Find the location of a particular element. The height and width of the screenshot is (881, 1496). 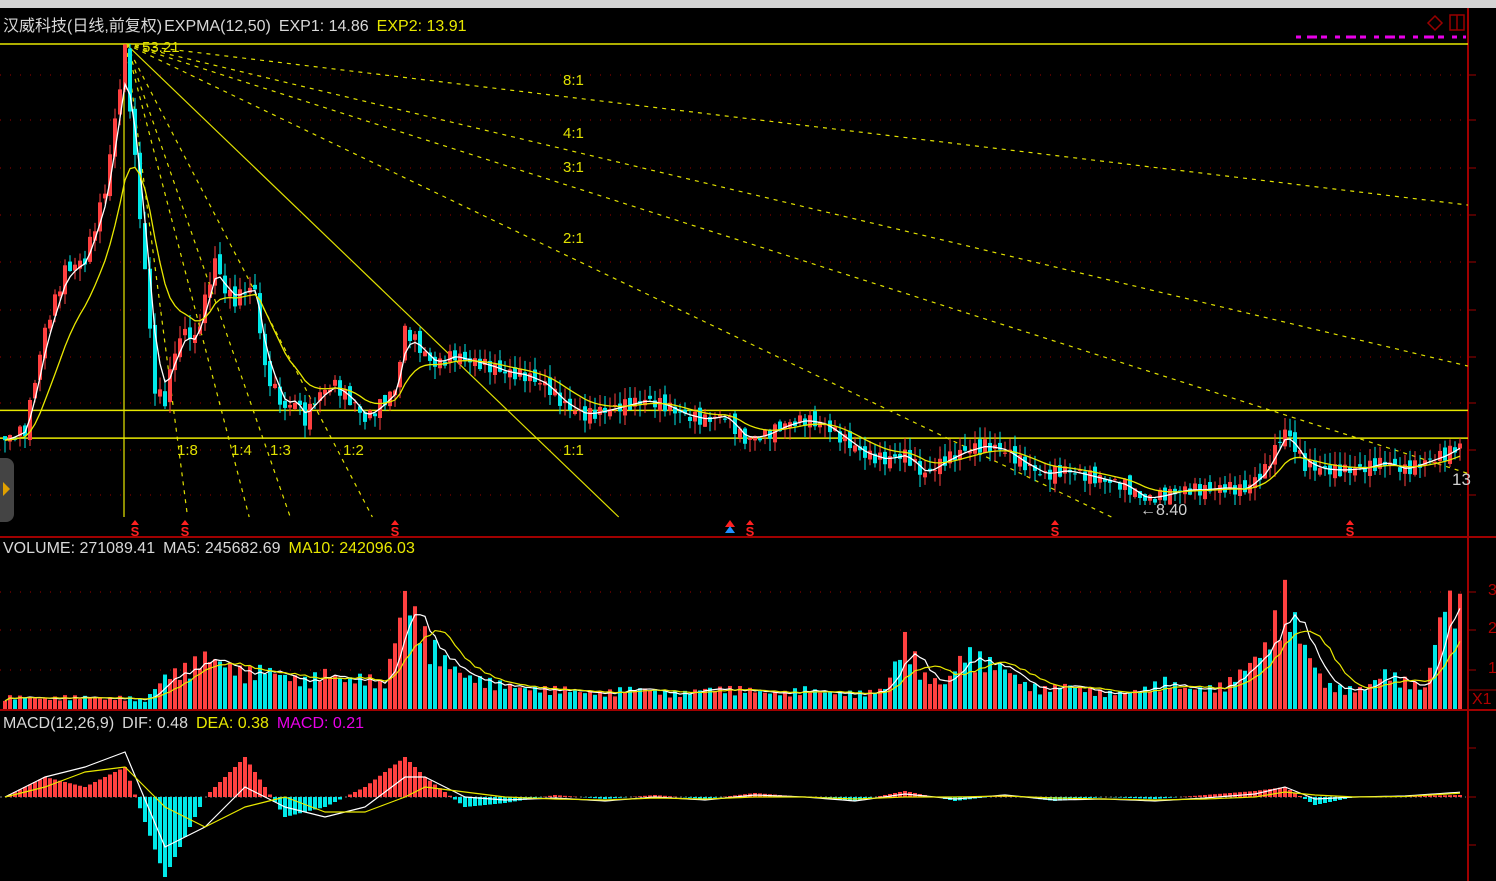

ma10-value: MA10: 242096.03 is located at coordinates (351, 548).